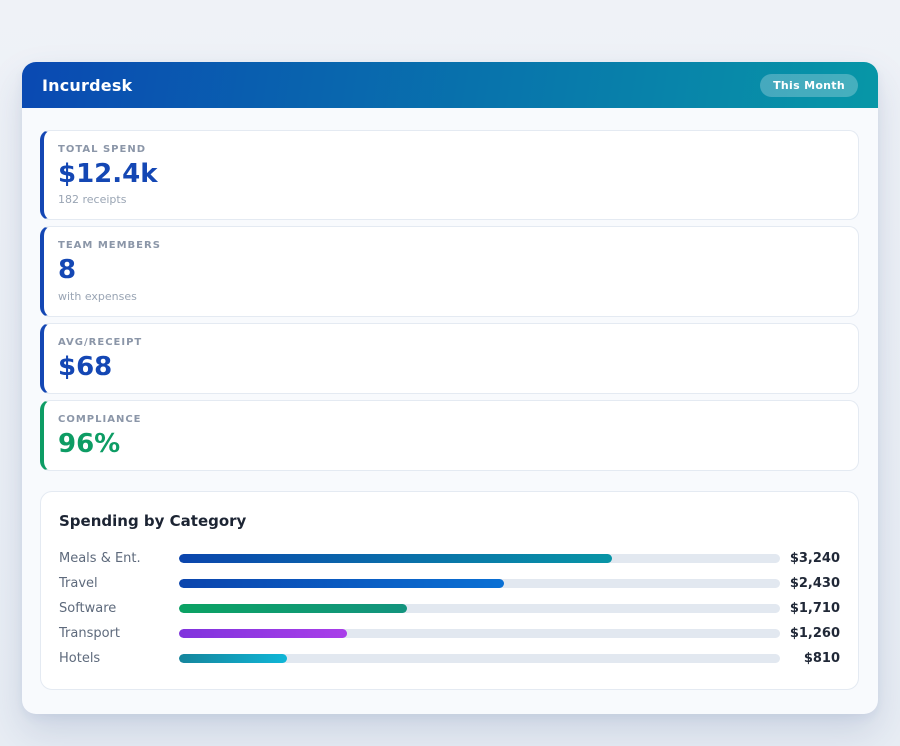 This screenshot has height=746, width=900. What do you see at coordinates (100, 342) in the screenshot?
I see `stat-label: AVG/RECEIPT` at bounding box center [100, 342].